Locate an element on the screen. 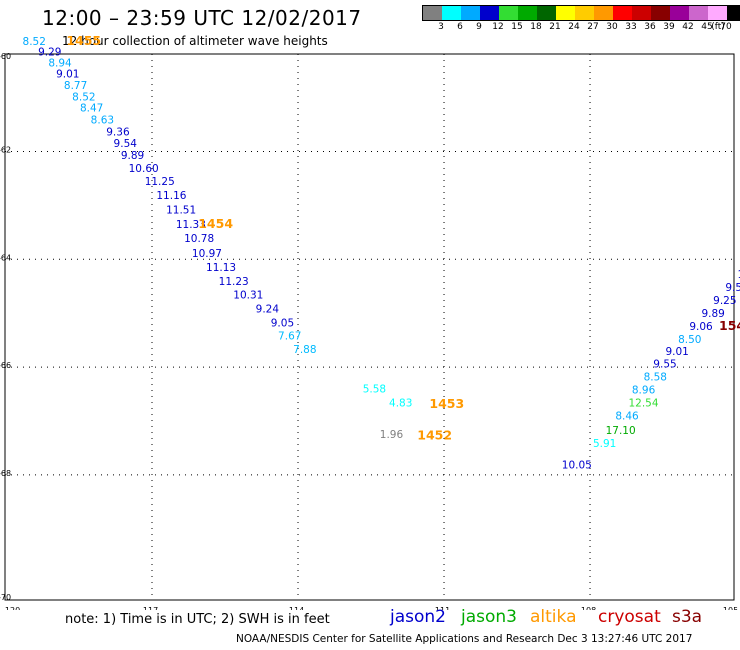 Image resolution: width=740 pixels, height=650 pixels. satellite-jason3-label: jason3 is located at coordinates (489, 617).